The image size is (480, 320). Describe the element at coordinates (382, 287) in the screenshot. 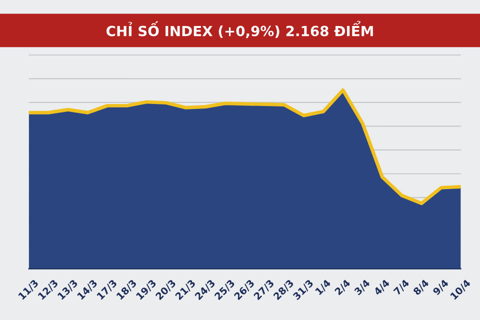

I see `x-tick-label: 4/4` at that location.